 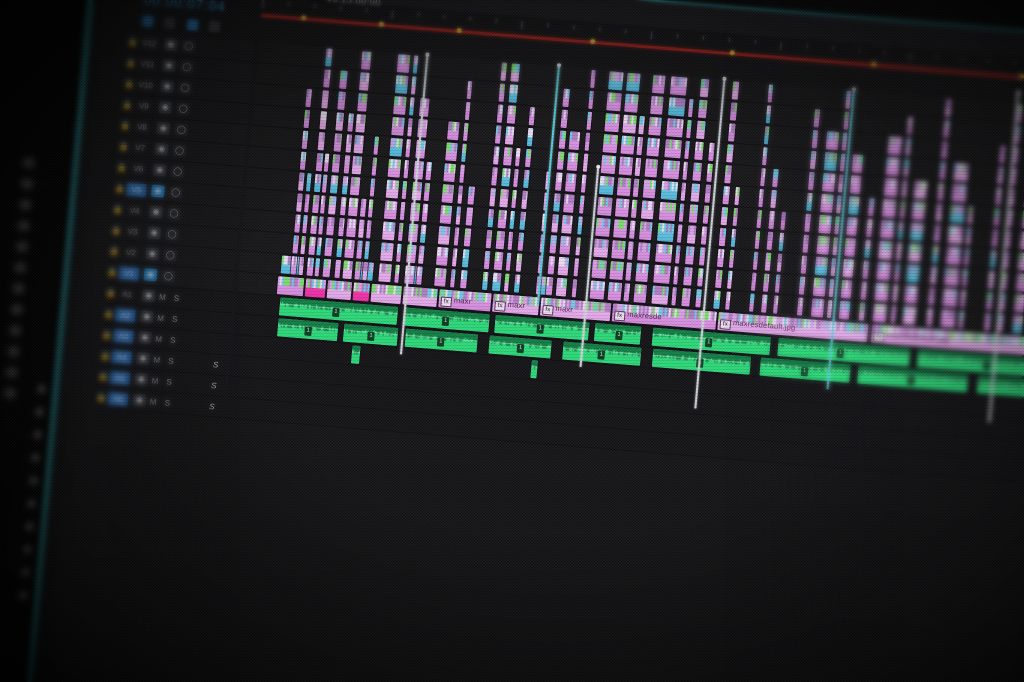 I want to click on track-name-badge: A4, so click(x=122, y=357).